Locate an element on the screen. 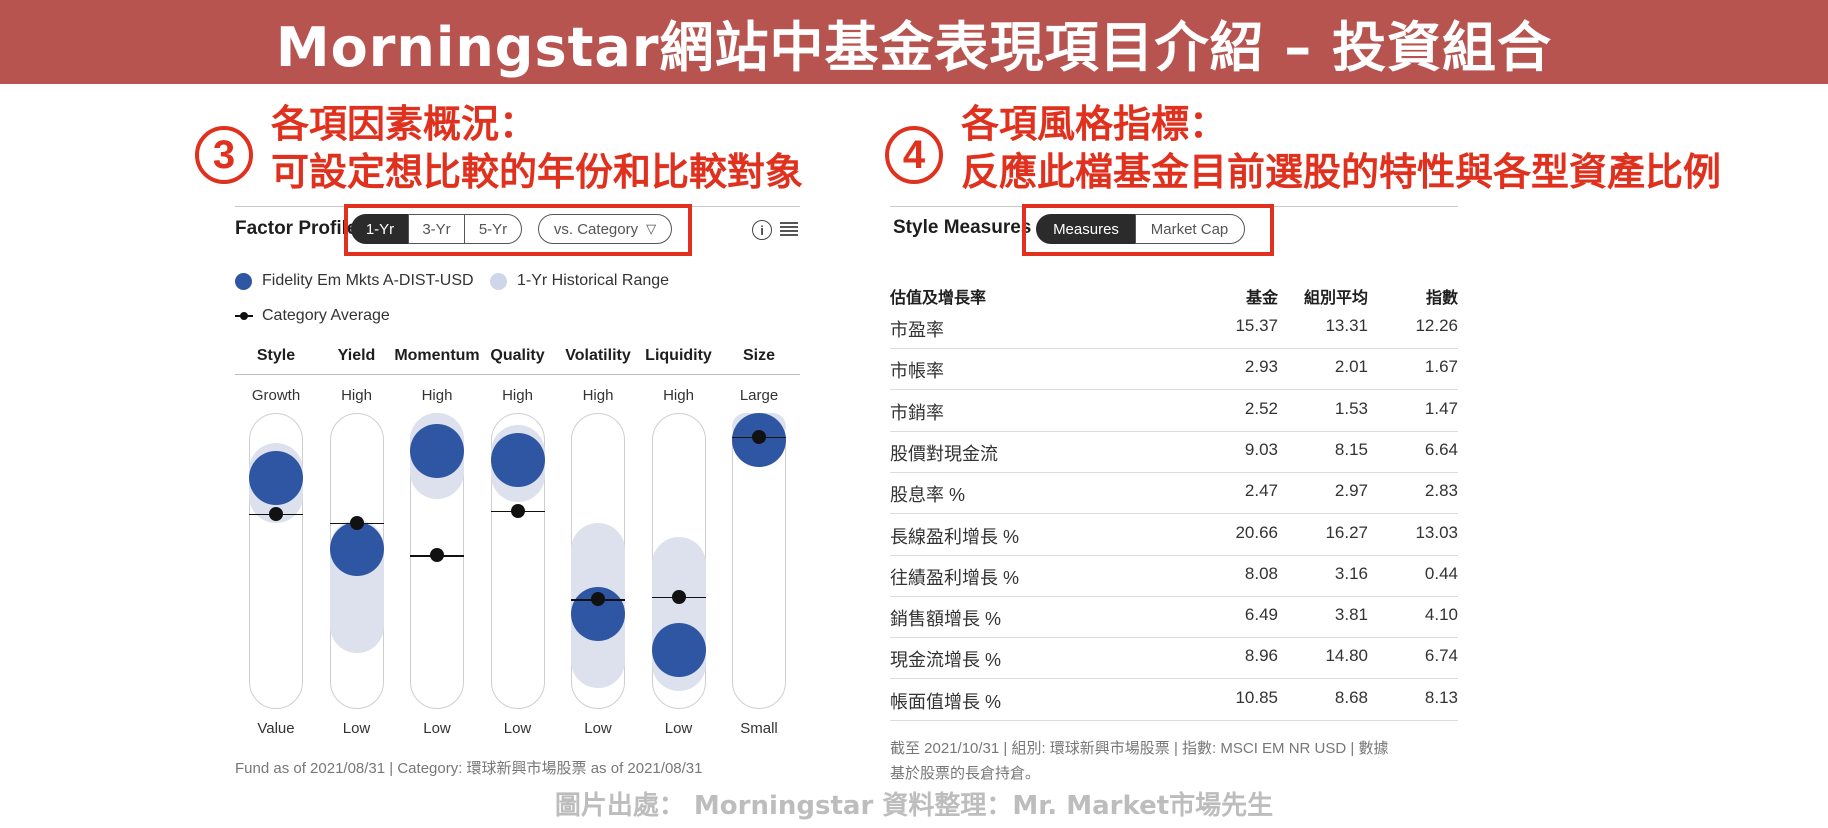  row-fund-value: 8.96 is located at coordinates (1261, 656).